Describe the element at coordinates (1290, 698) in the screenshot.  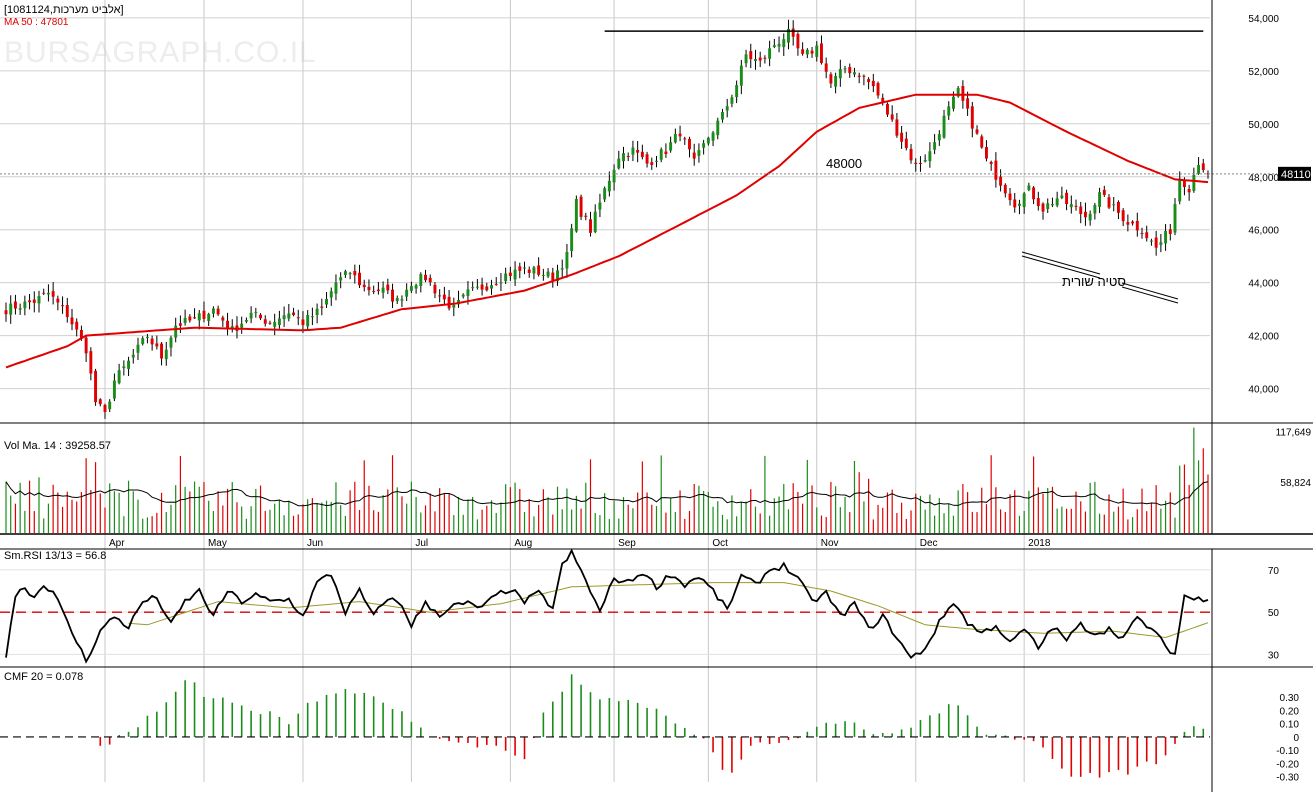
I see `cmf-tick-label: 0.30` at that location.